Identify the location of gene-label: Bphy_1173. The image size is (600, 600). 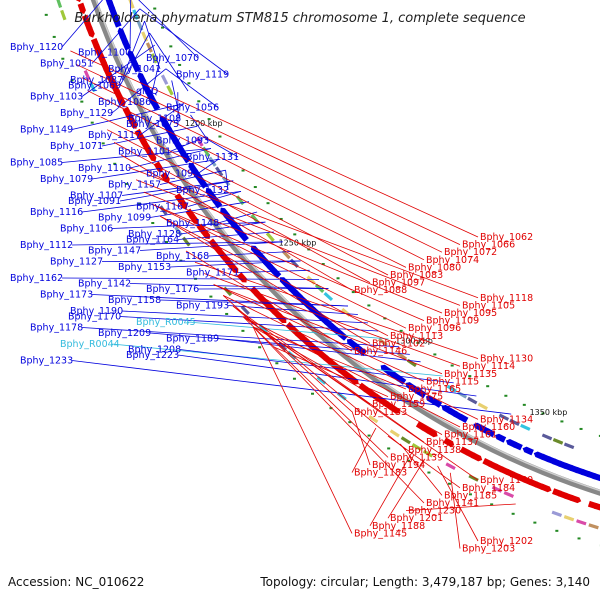
(66, 295).